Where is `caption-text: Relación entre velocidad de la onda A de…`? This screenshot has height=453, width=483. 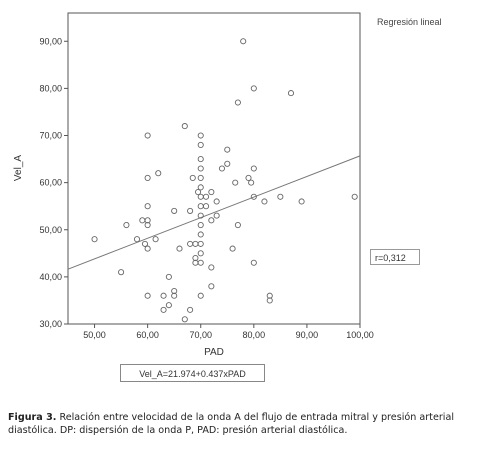 caption-text: Relación entre velocidad de la onda A de… is located at coordinates (231, 424).